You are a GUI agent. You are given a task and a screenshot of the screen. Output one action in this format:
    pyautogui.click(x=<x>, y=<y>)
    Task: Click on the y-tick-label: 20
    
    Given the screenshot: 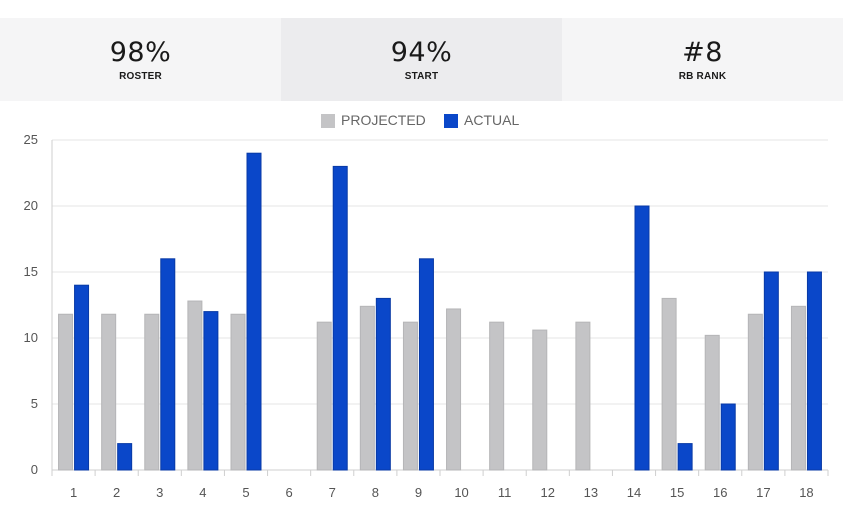 What is the action you would take?
    pyautogui.click(x=31, y=205)
    